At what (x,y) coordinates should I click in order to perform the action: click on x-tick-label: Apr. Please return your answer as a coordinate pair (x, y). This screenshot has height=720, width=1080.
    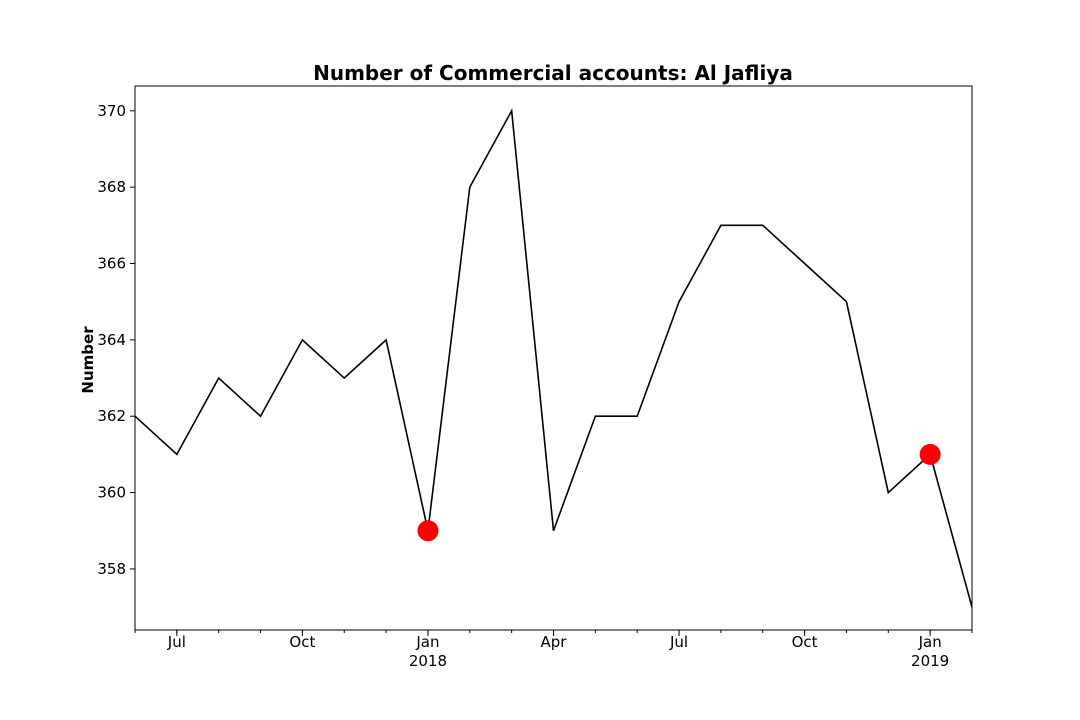
    Looking at the image, I should click on (554, 642).